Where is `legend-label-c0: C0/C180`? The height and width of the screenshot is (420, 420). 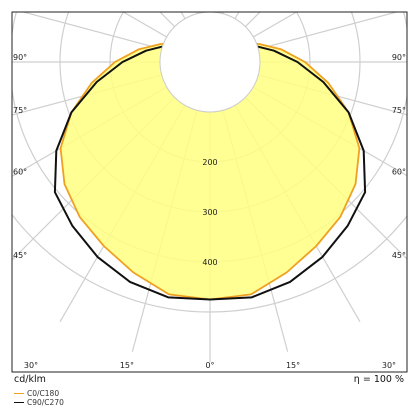 legend-label-c0: C0/C180 is located at coordinates (43, 393).